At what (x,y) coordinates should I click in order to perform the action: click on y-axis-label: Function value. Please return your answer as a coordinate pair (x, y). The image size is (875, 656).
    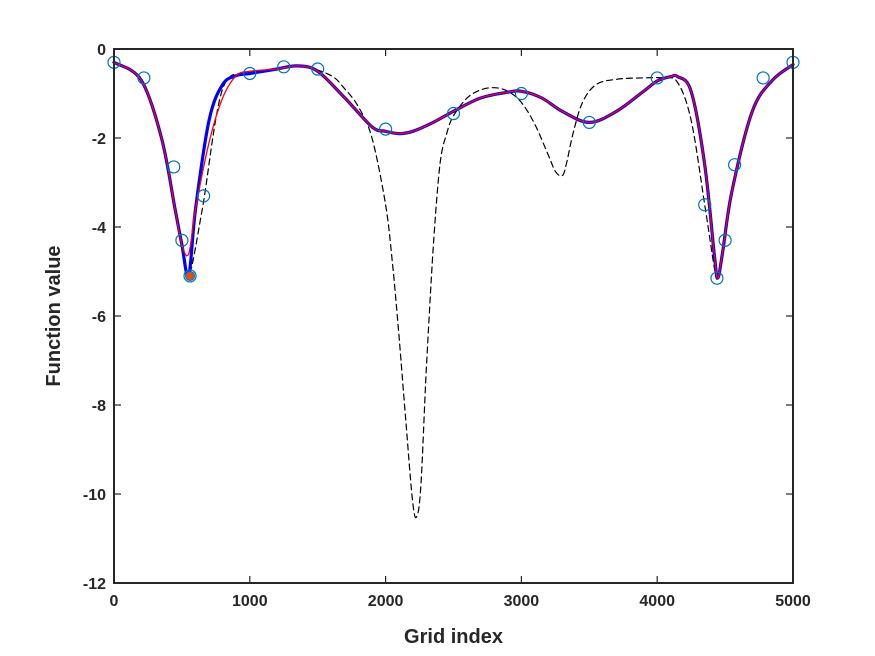
    Looking at the image, I should click on (54, 315).